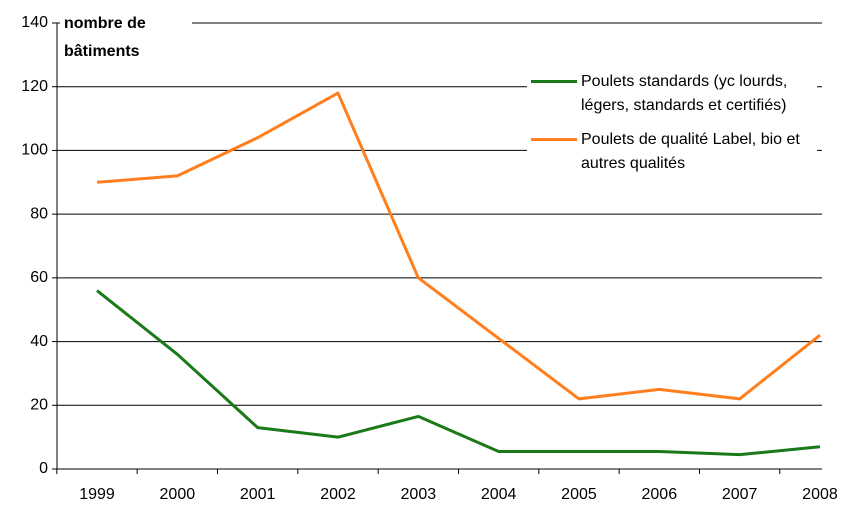  What do you see at coordinates (820, 494) in the screenshot?
I see `x-tick-label: 2008` at bounding box center [820, 494].